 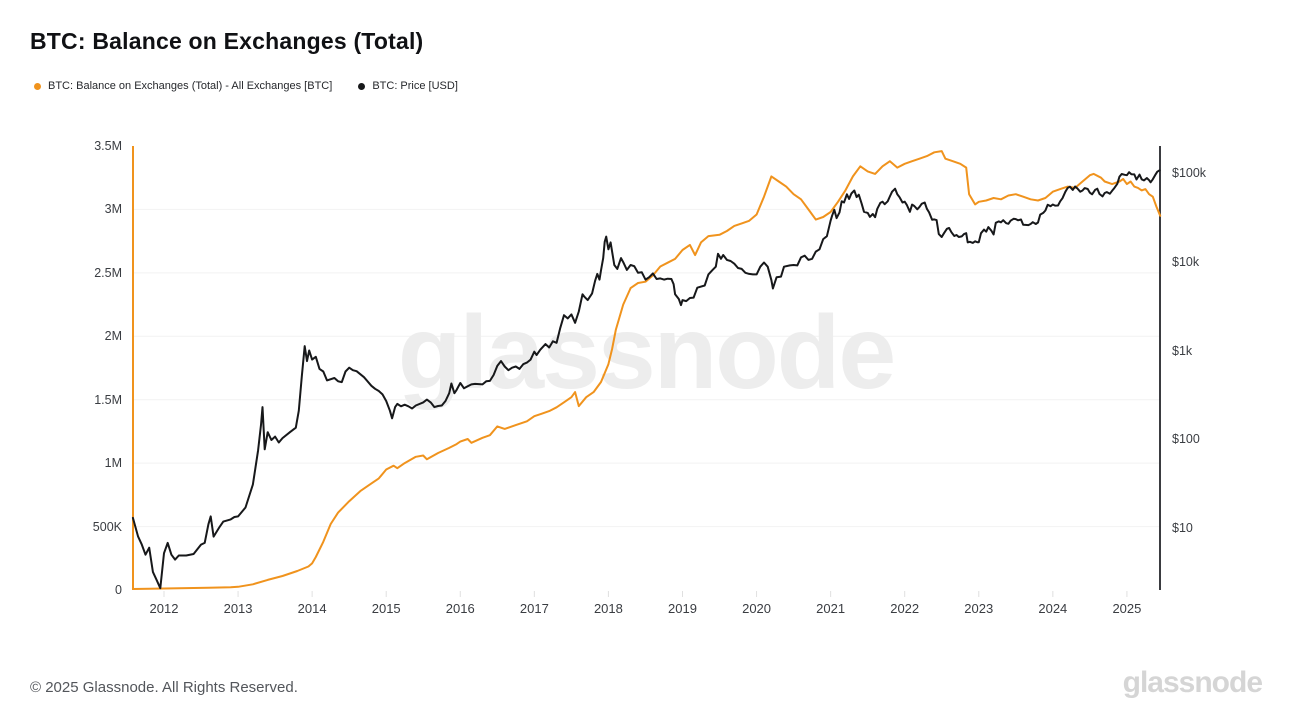 I want to click on right-axis-tick-label: $100, so click(x=1186, y=439).